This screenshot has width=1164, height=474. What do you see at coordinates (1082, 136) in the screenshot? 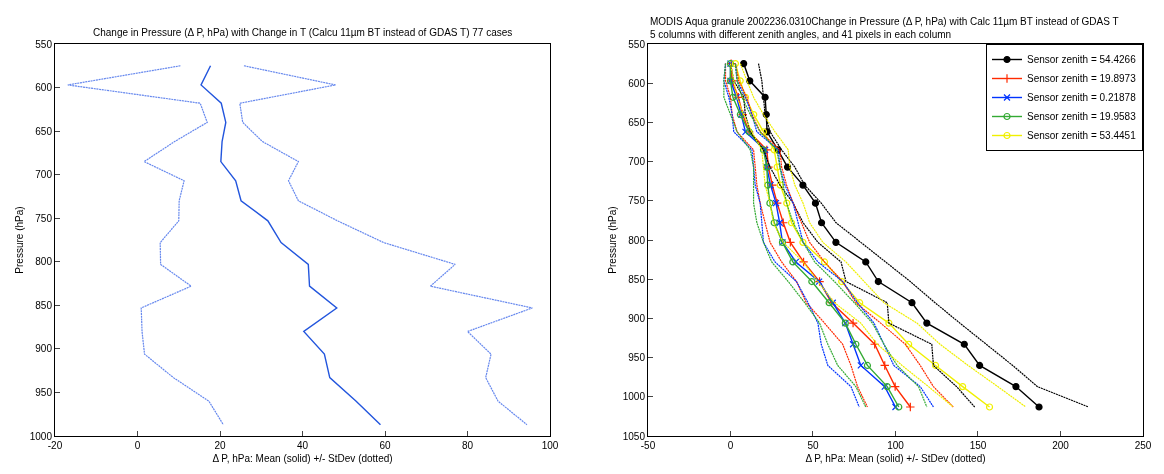
I see `legend-label: Sensor zenith = 53.4451` at bounding box center [1082, 136].